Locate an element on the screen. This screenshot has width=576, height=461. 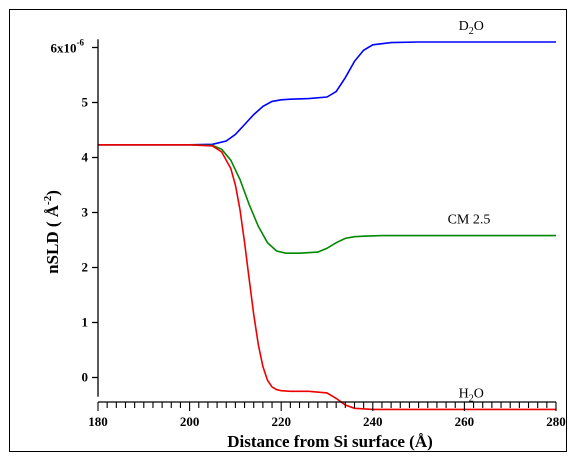
x-tick-label: 220 is located at coordinates (281, 421).